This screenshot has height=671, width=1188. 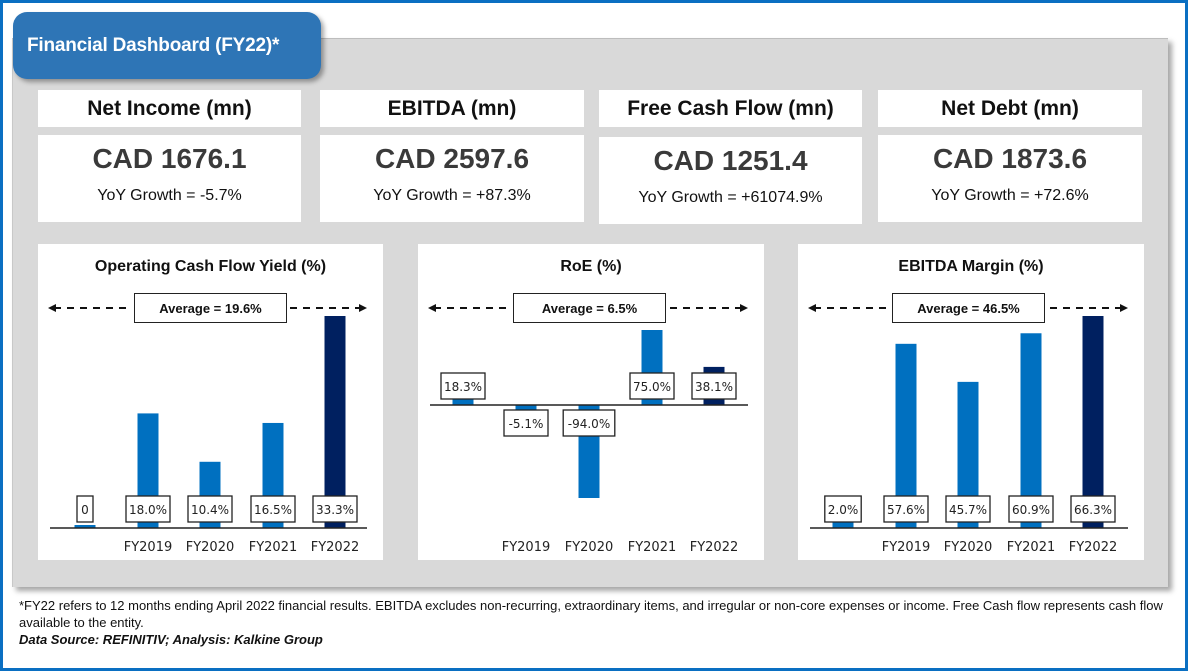 I want to click on chart-ocf-yield-title: Operating Cash Flow Yield (%), so click(x=210, y=266).